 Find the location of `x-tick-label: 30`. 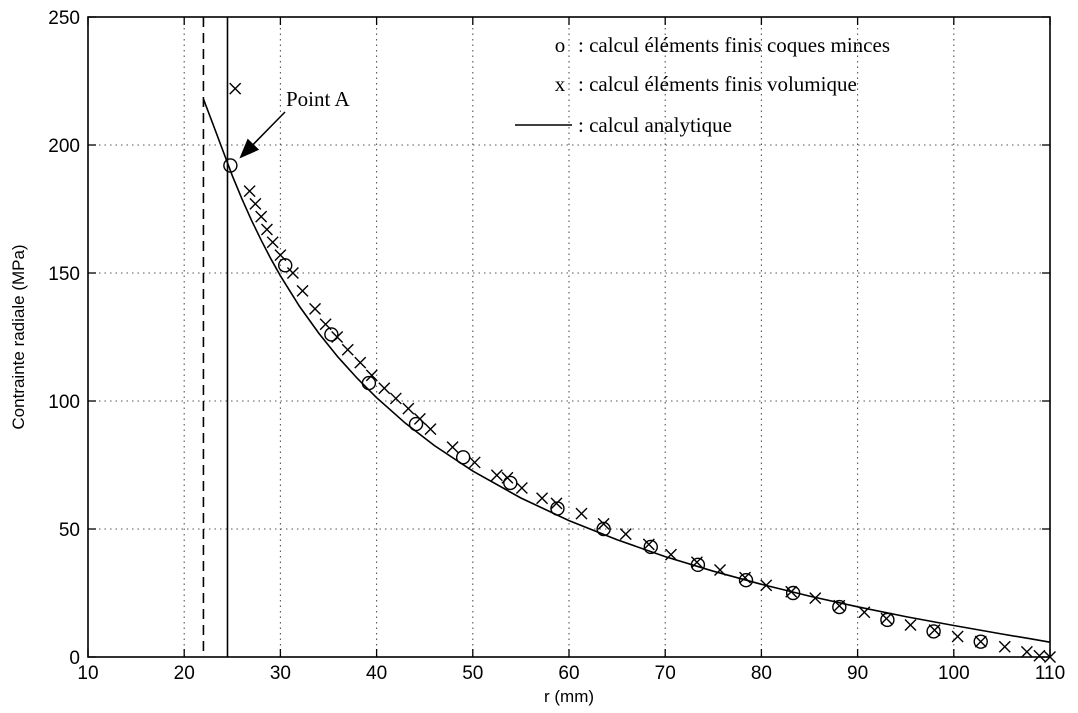

x-tick-label: 30 is located at coordinates (280, 673).